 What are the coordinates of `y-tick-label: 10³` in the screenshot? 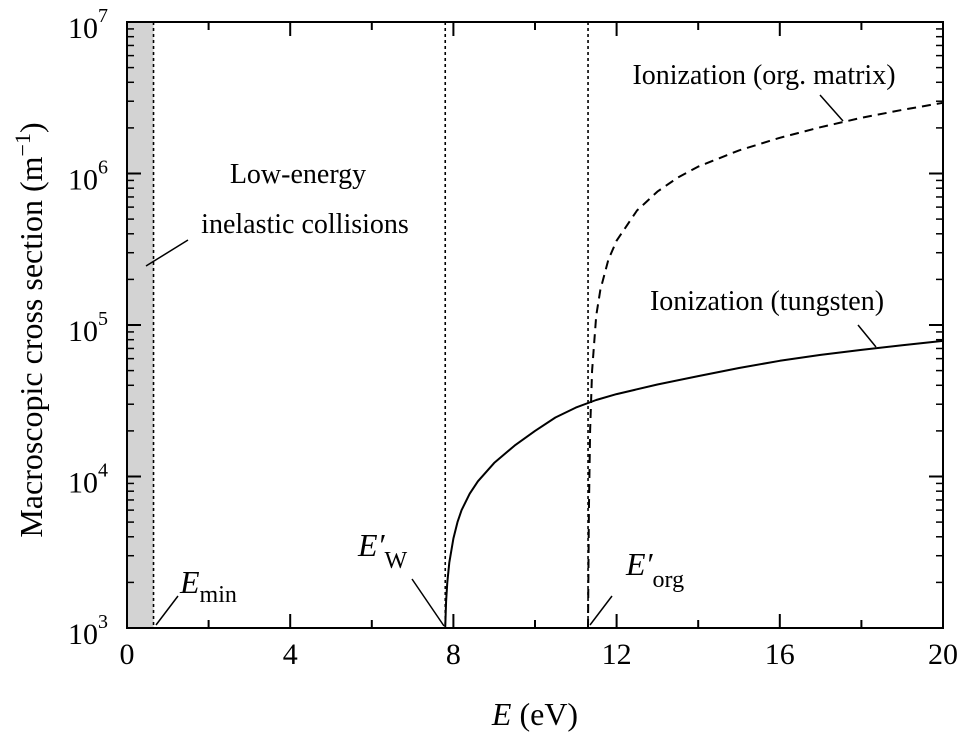 It's located at (88, 631).